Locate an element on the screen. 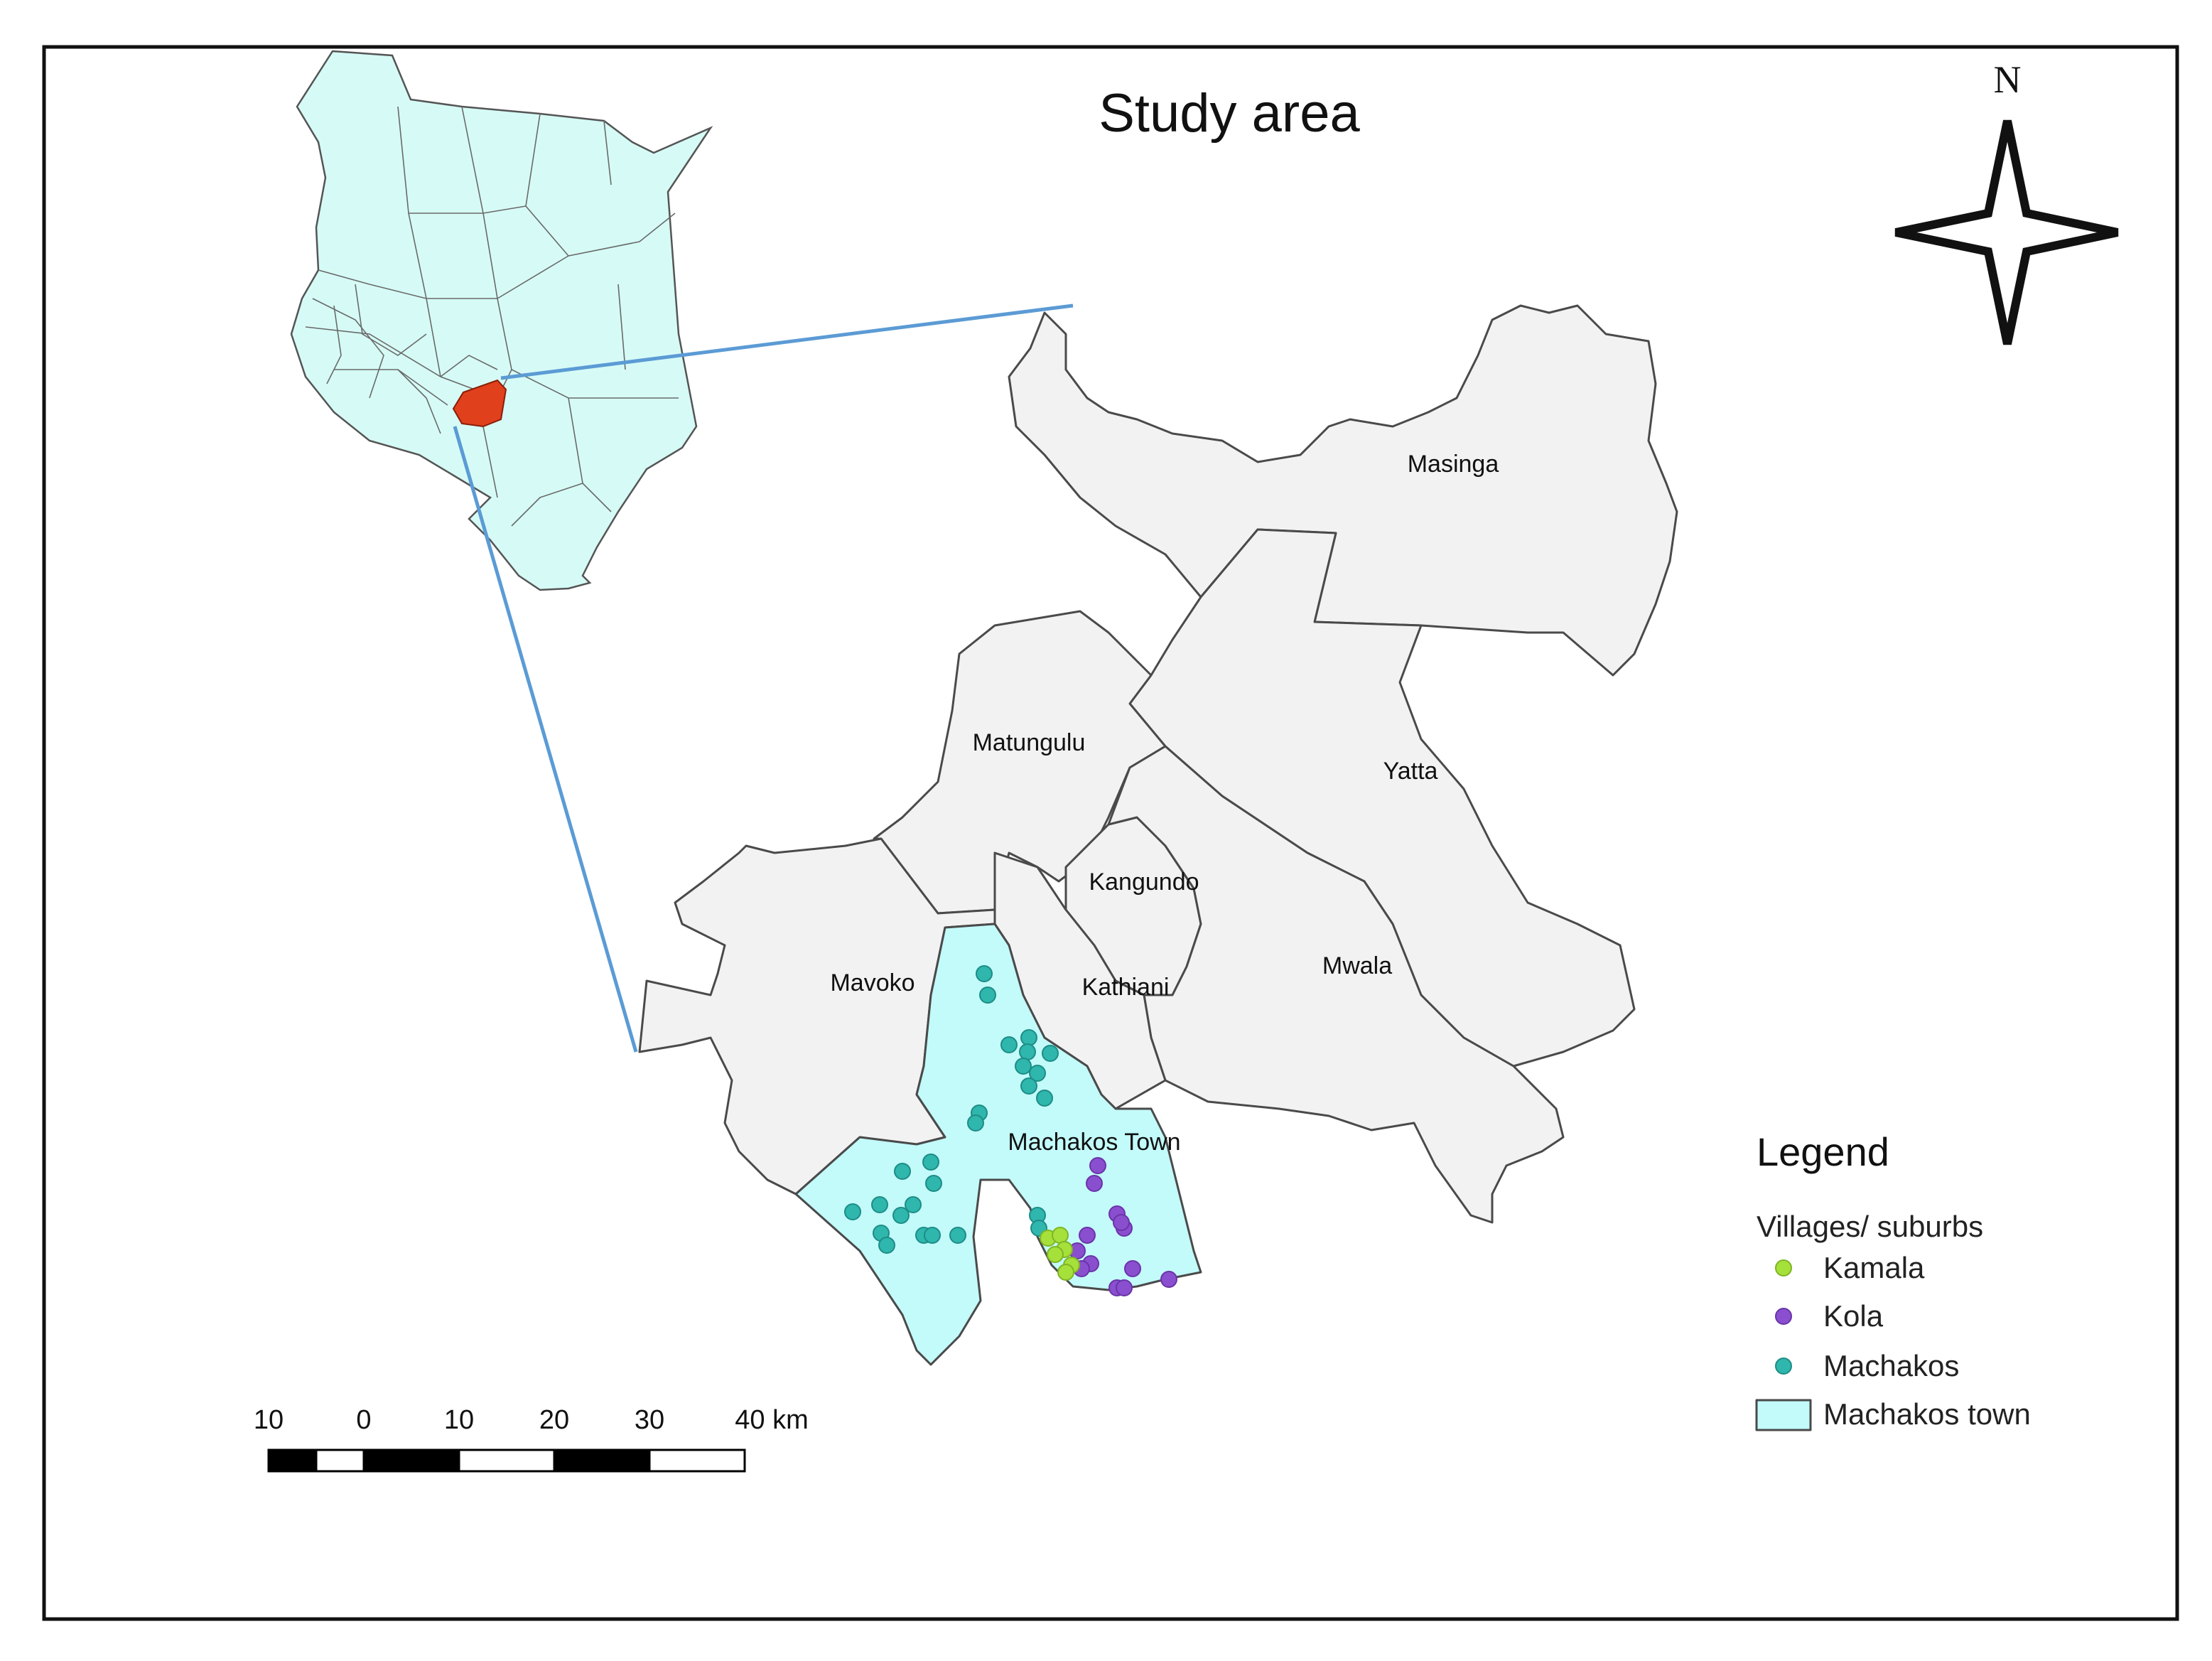 Image resolution: width=2212 pixels, height=1661 pixels. legend-group-title: Villages/ suburbs is located at coordinates (1870, 1226).